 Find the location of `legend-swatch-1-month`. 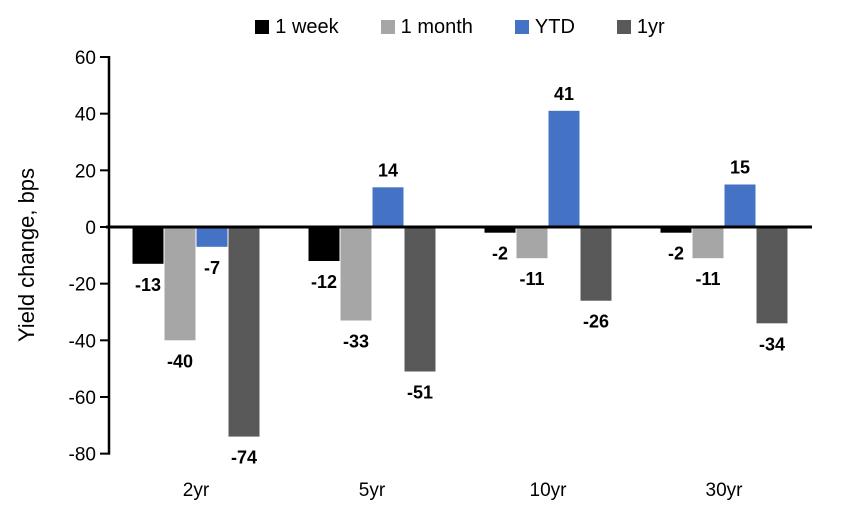

legend-swatch-1-month is located at coordinates (387, 27).